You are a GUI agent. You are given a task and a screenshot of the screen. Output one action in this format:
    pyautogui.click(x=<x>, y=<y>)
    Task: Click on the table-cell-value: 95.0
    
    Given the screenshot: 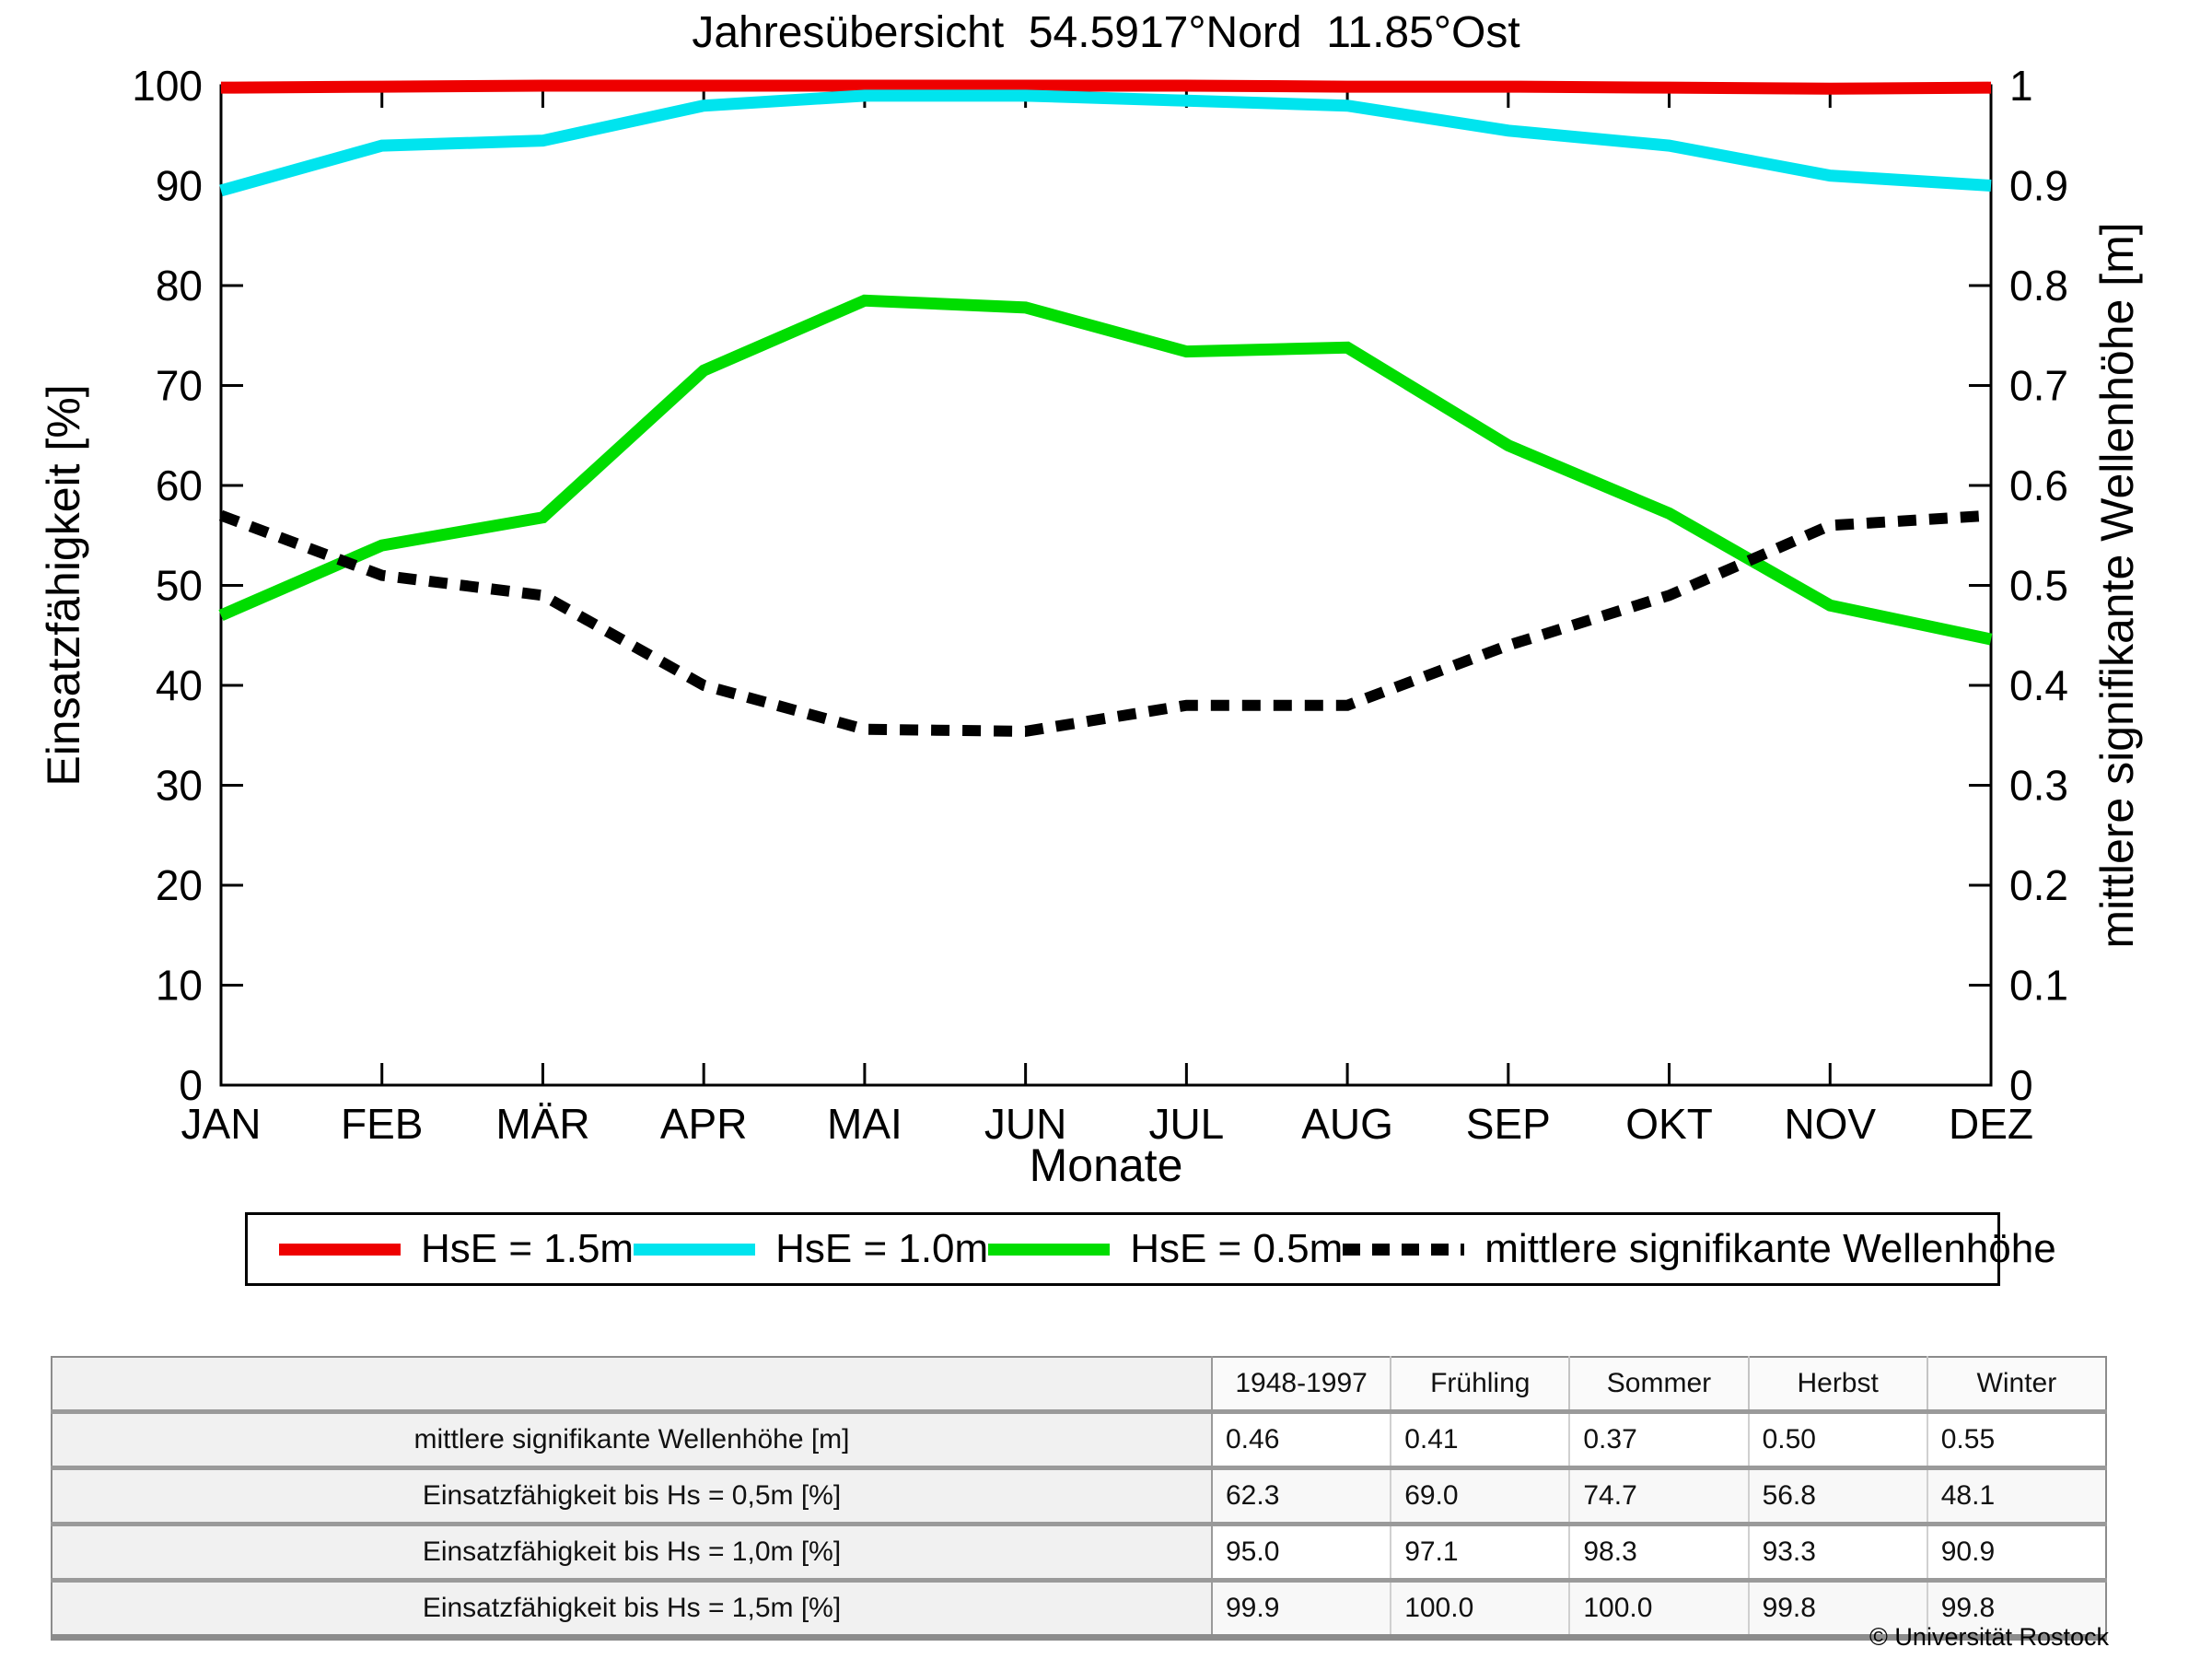 What is the action you would take?
    pyautogui.click(x=1301, y=1551)
    